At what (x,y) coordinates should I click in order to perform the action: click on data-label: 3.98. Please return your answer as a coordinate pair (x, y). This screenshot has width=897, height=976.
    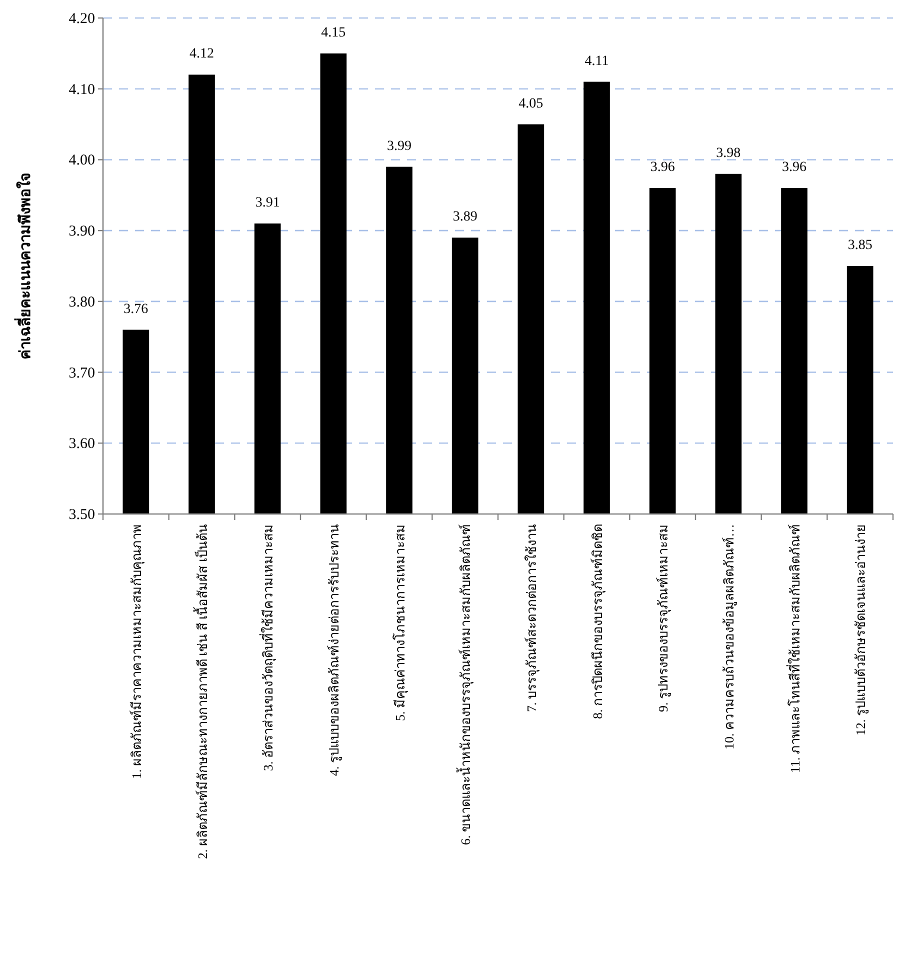
    Looking at the image, I should click on (728, 153).